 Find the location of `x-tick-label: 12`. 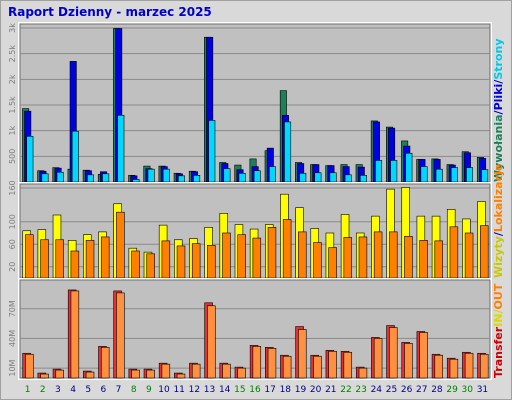

x-tick-label: 12 is located at coordinates (194, 390).